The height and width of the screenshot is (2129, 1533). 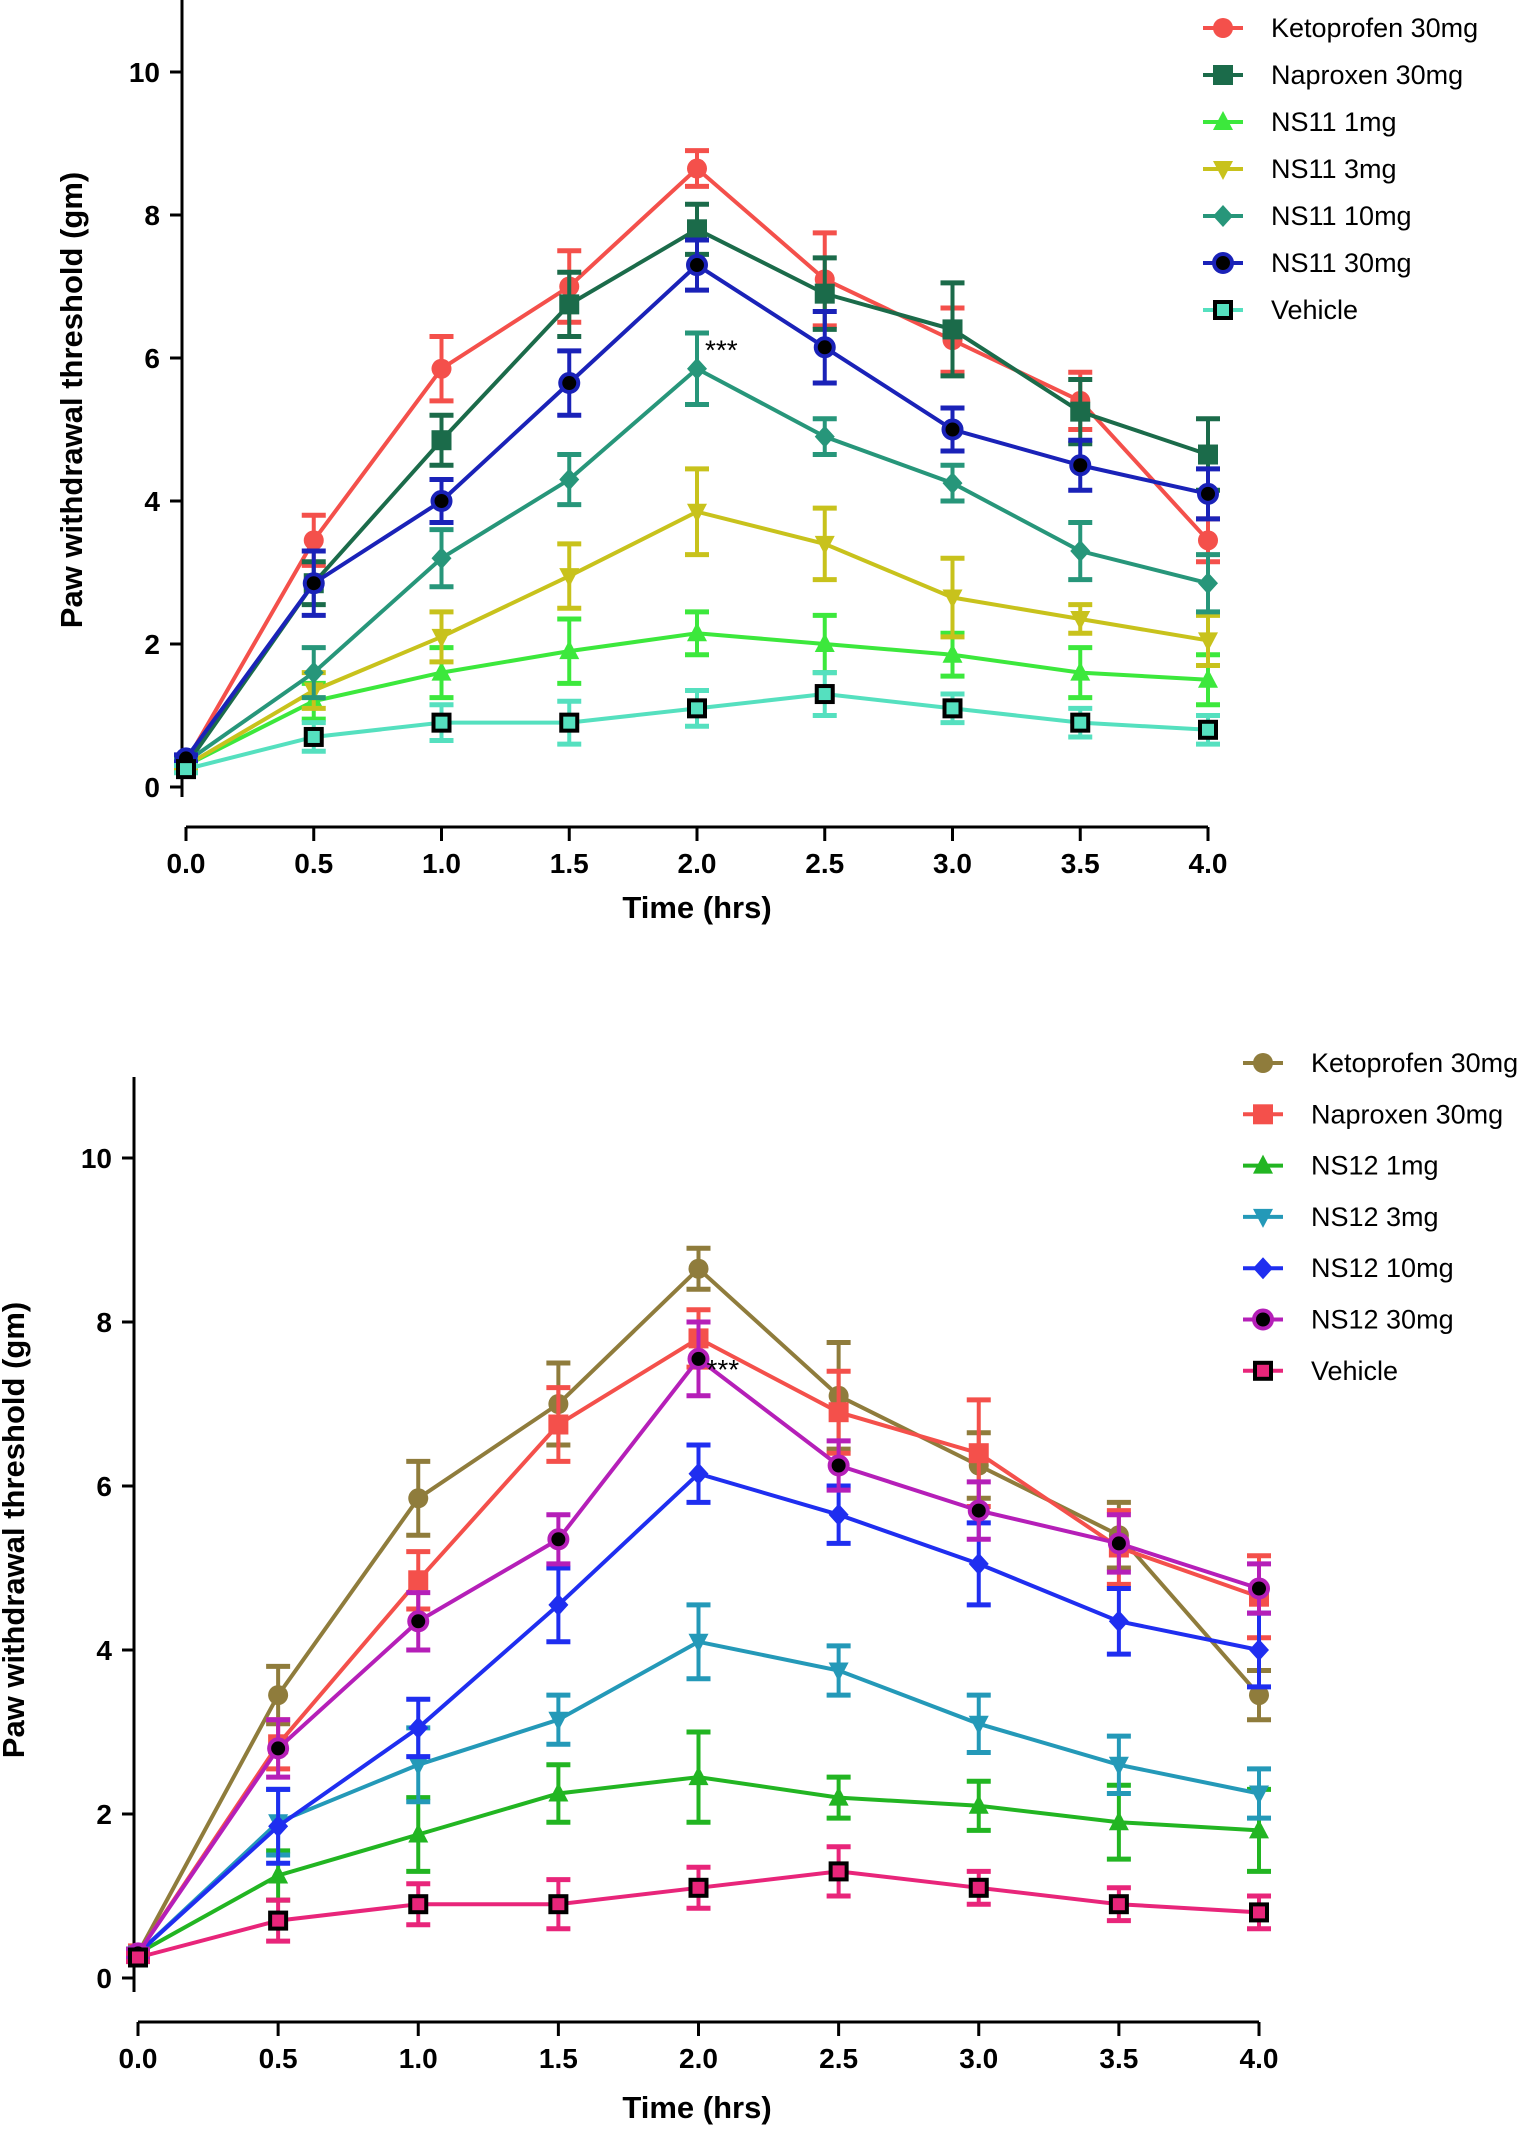 I want to click on y-tick-label: 4, so click(x=104, y=1650).